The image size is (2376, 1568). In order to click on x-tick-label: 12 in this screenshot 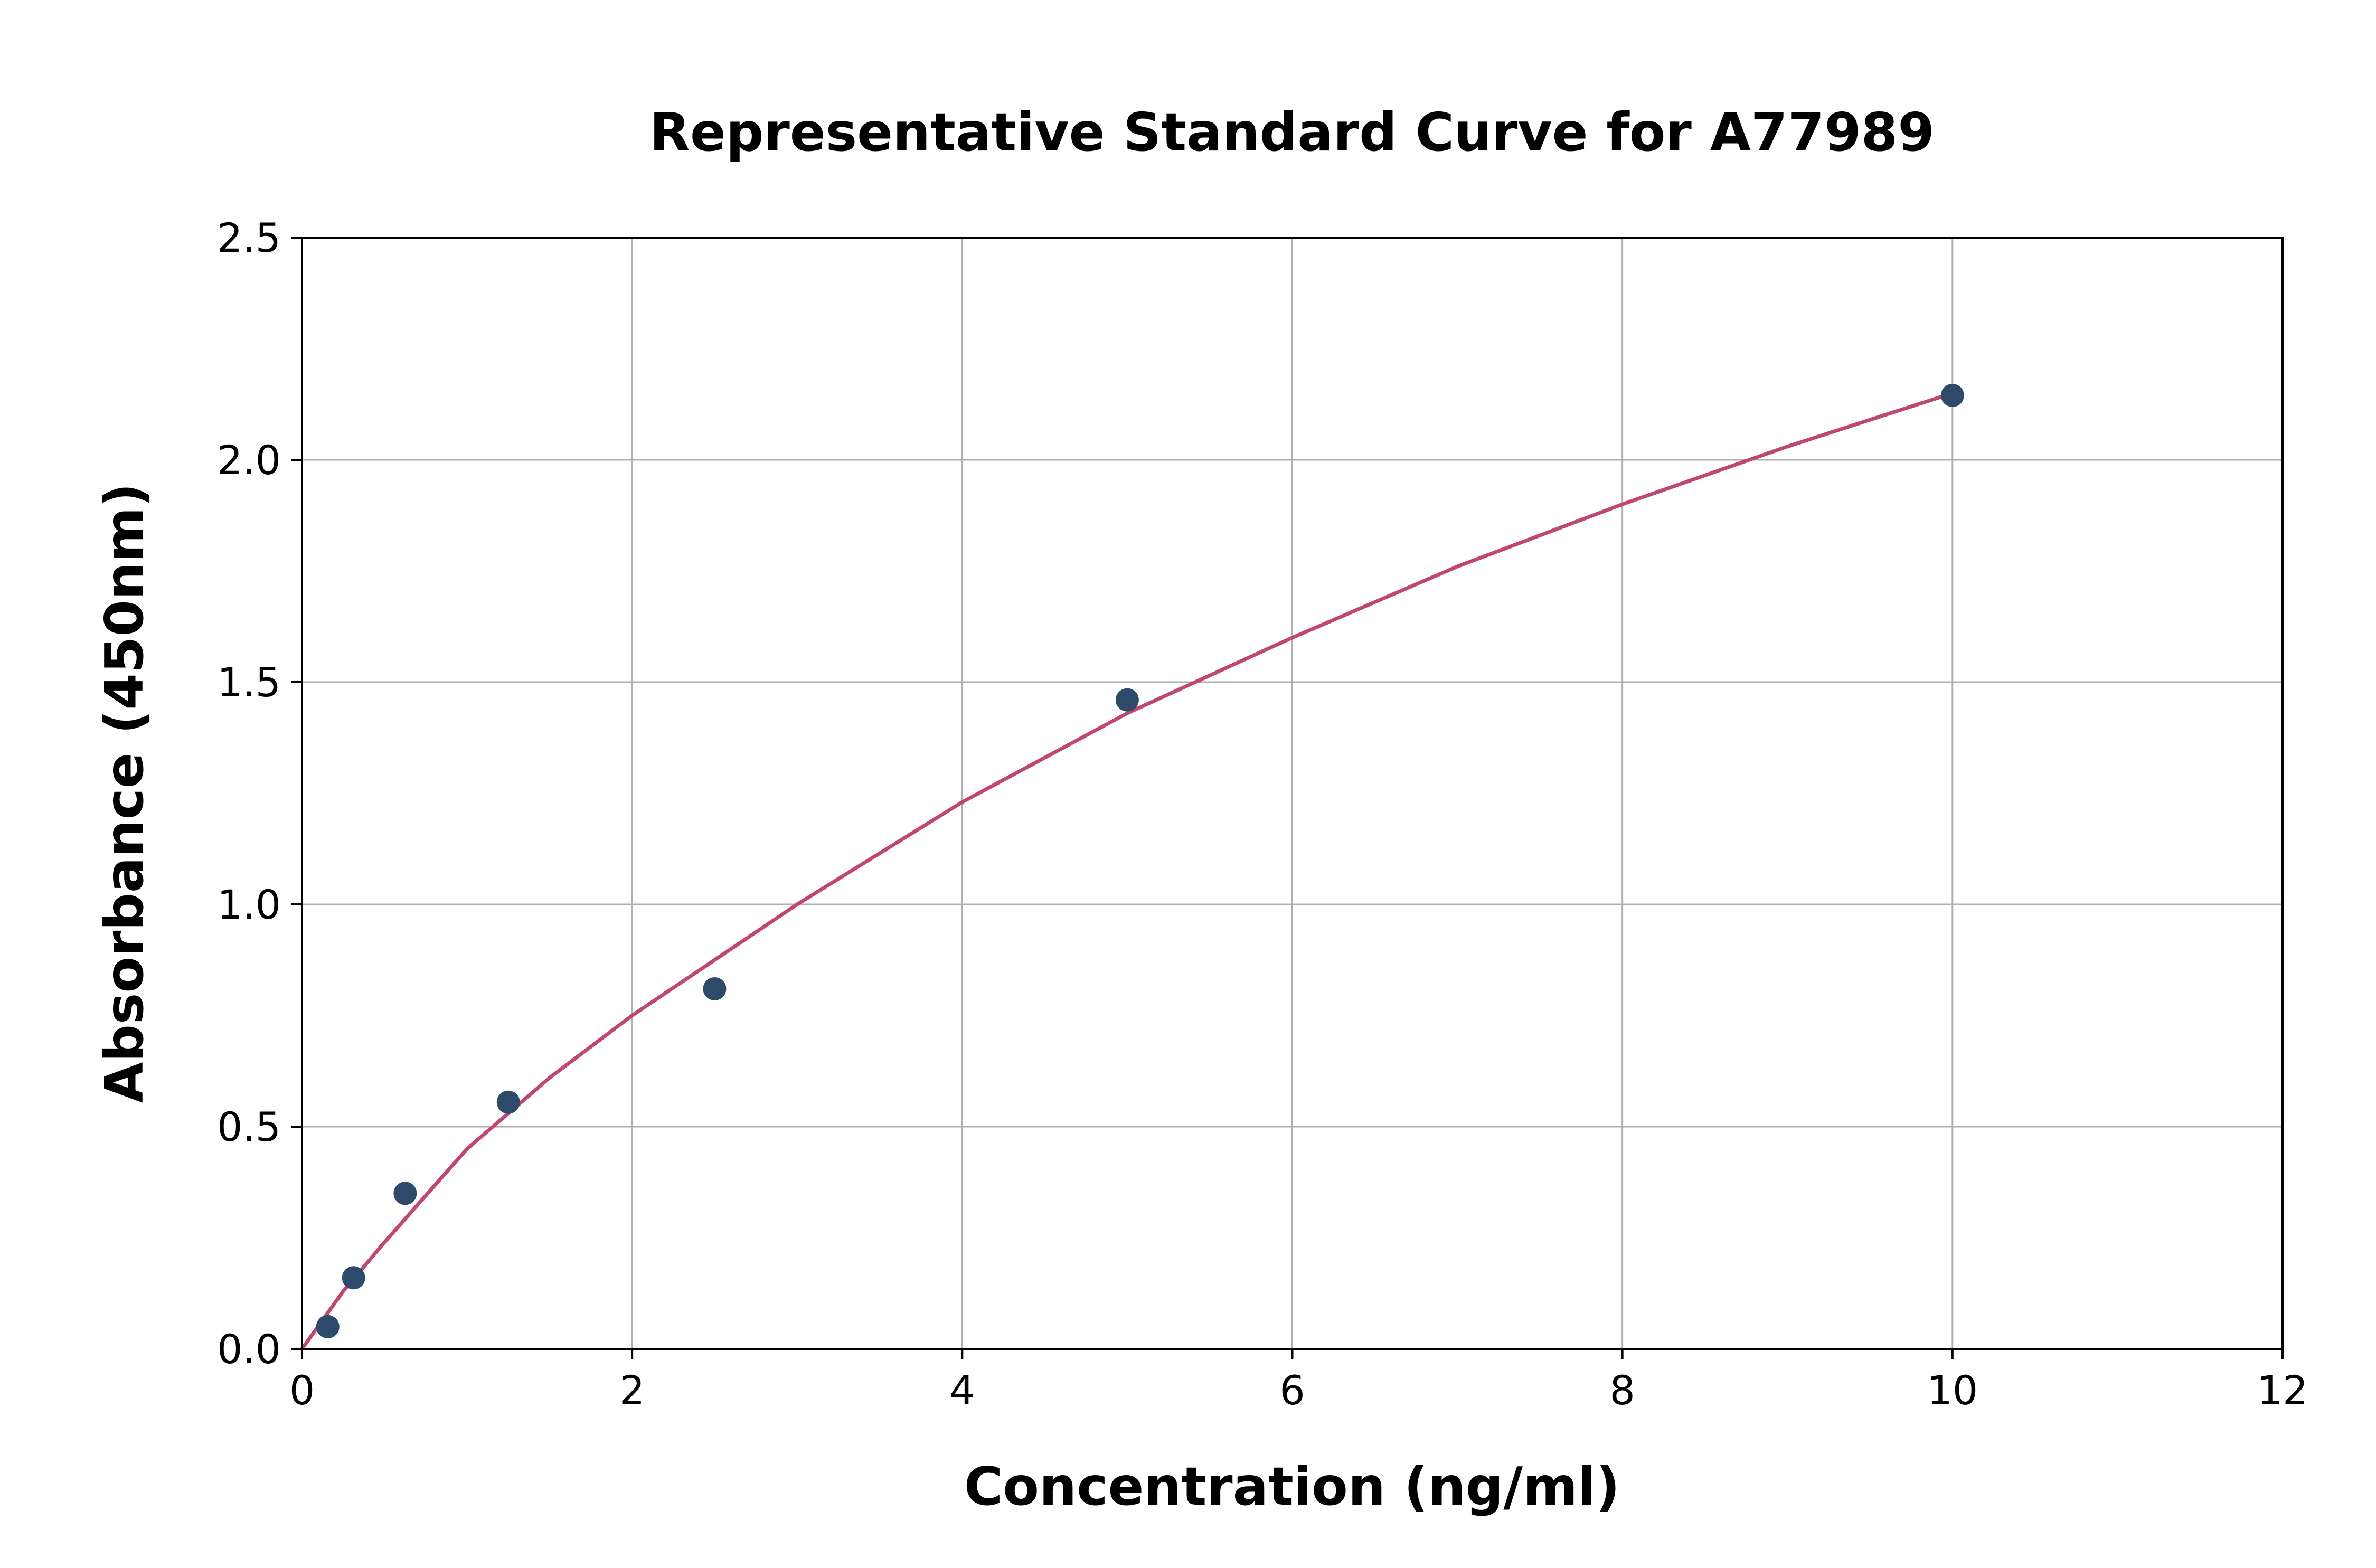, I will do `click(2283, 1390)`.